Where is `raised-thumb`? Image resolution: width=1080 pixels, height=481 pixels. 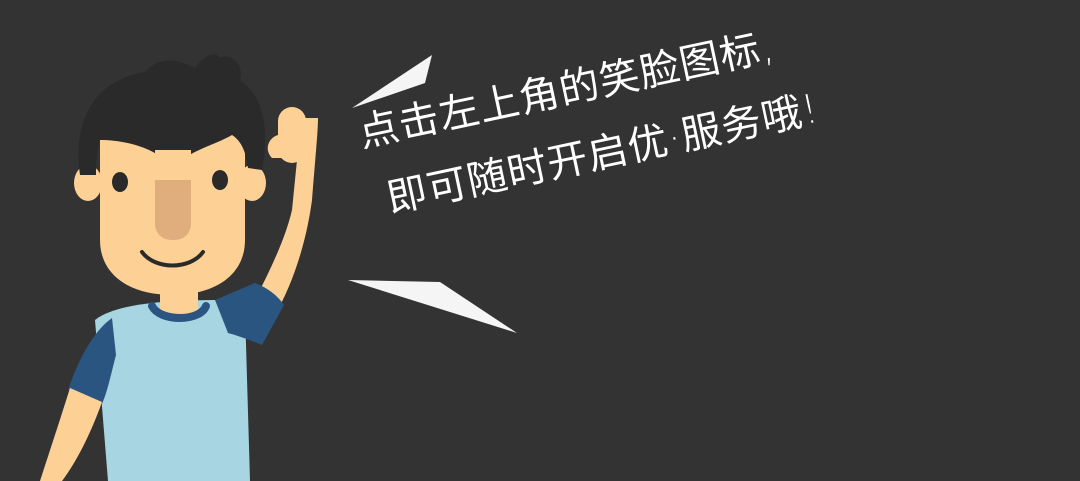
raised-thumb is located at coordinates (276, 146).